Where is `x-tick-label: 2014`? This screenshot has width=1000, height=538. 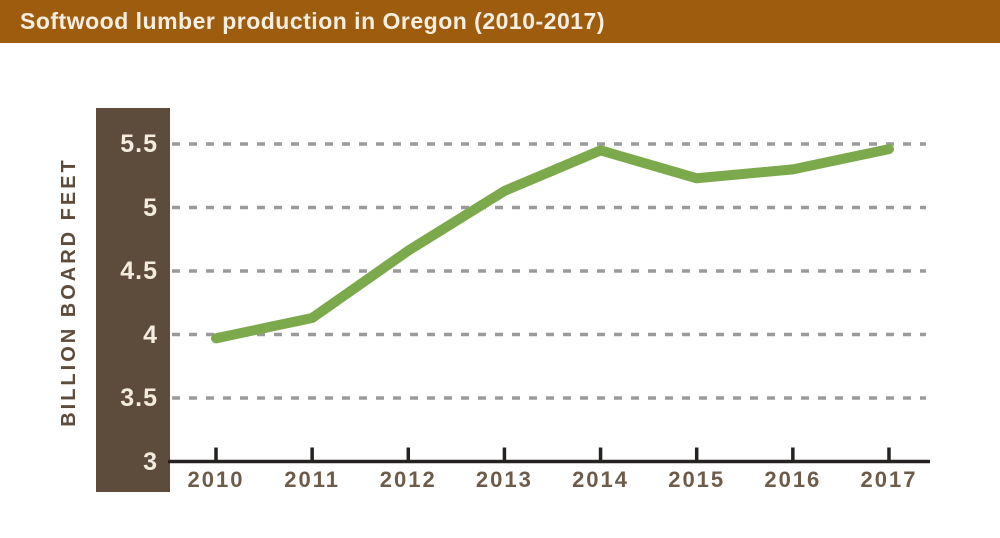
x-tick-label: 2014 is located at coordinates (601, 479).